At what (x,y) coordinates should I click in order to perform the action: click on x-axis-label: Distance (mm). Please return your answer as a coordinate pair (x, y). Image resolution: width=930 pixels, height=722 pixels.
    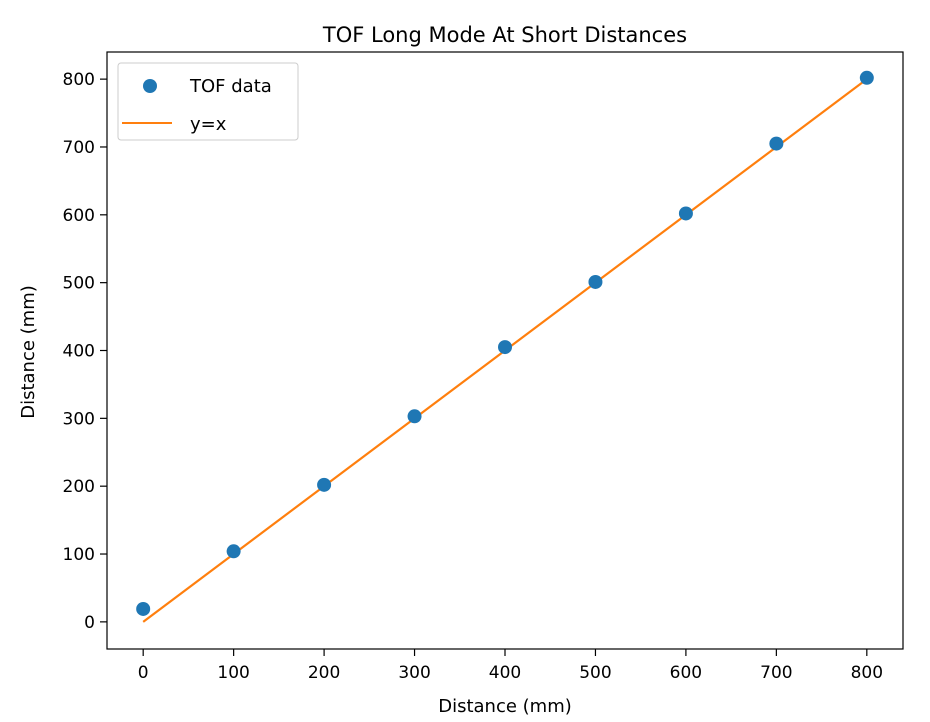
    Looking at the image, I should click on (505, 706).